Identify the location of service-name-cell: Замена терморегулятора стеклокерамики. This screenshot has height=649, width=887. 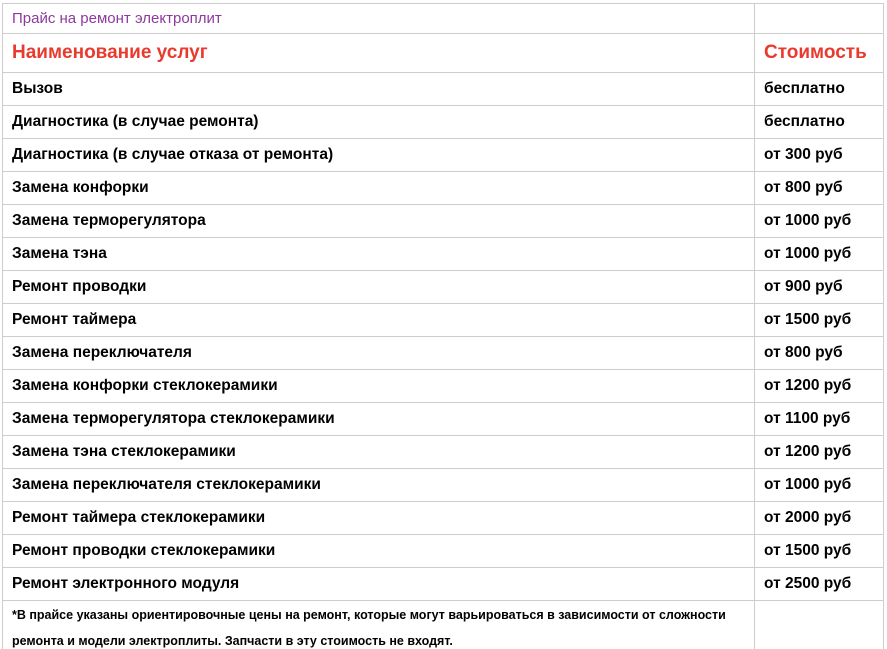
(378, 419).